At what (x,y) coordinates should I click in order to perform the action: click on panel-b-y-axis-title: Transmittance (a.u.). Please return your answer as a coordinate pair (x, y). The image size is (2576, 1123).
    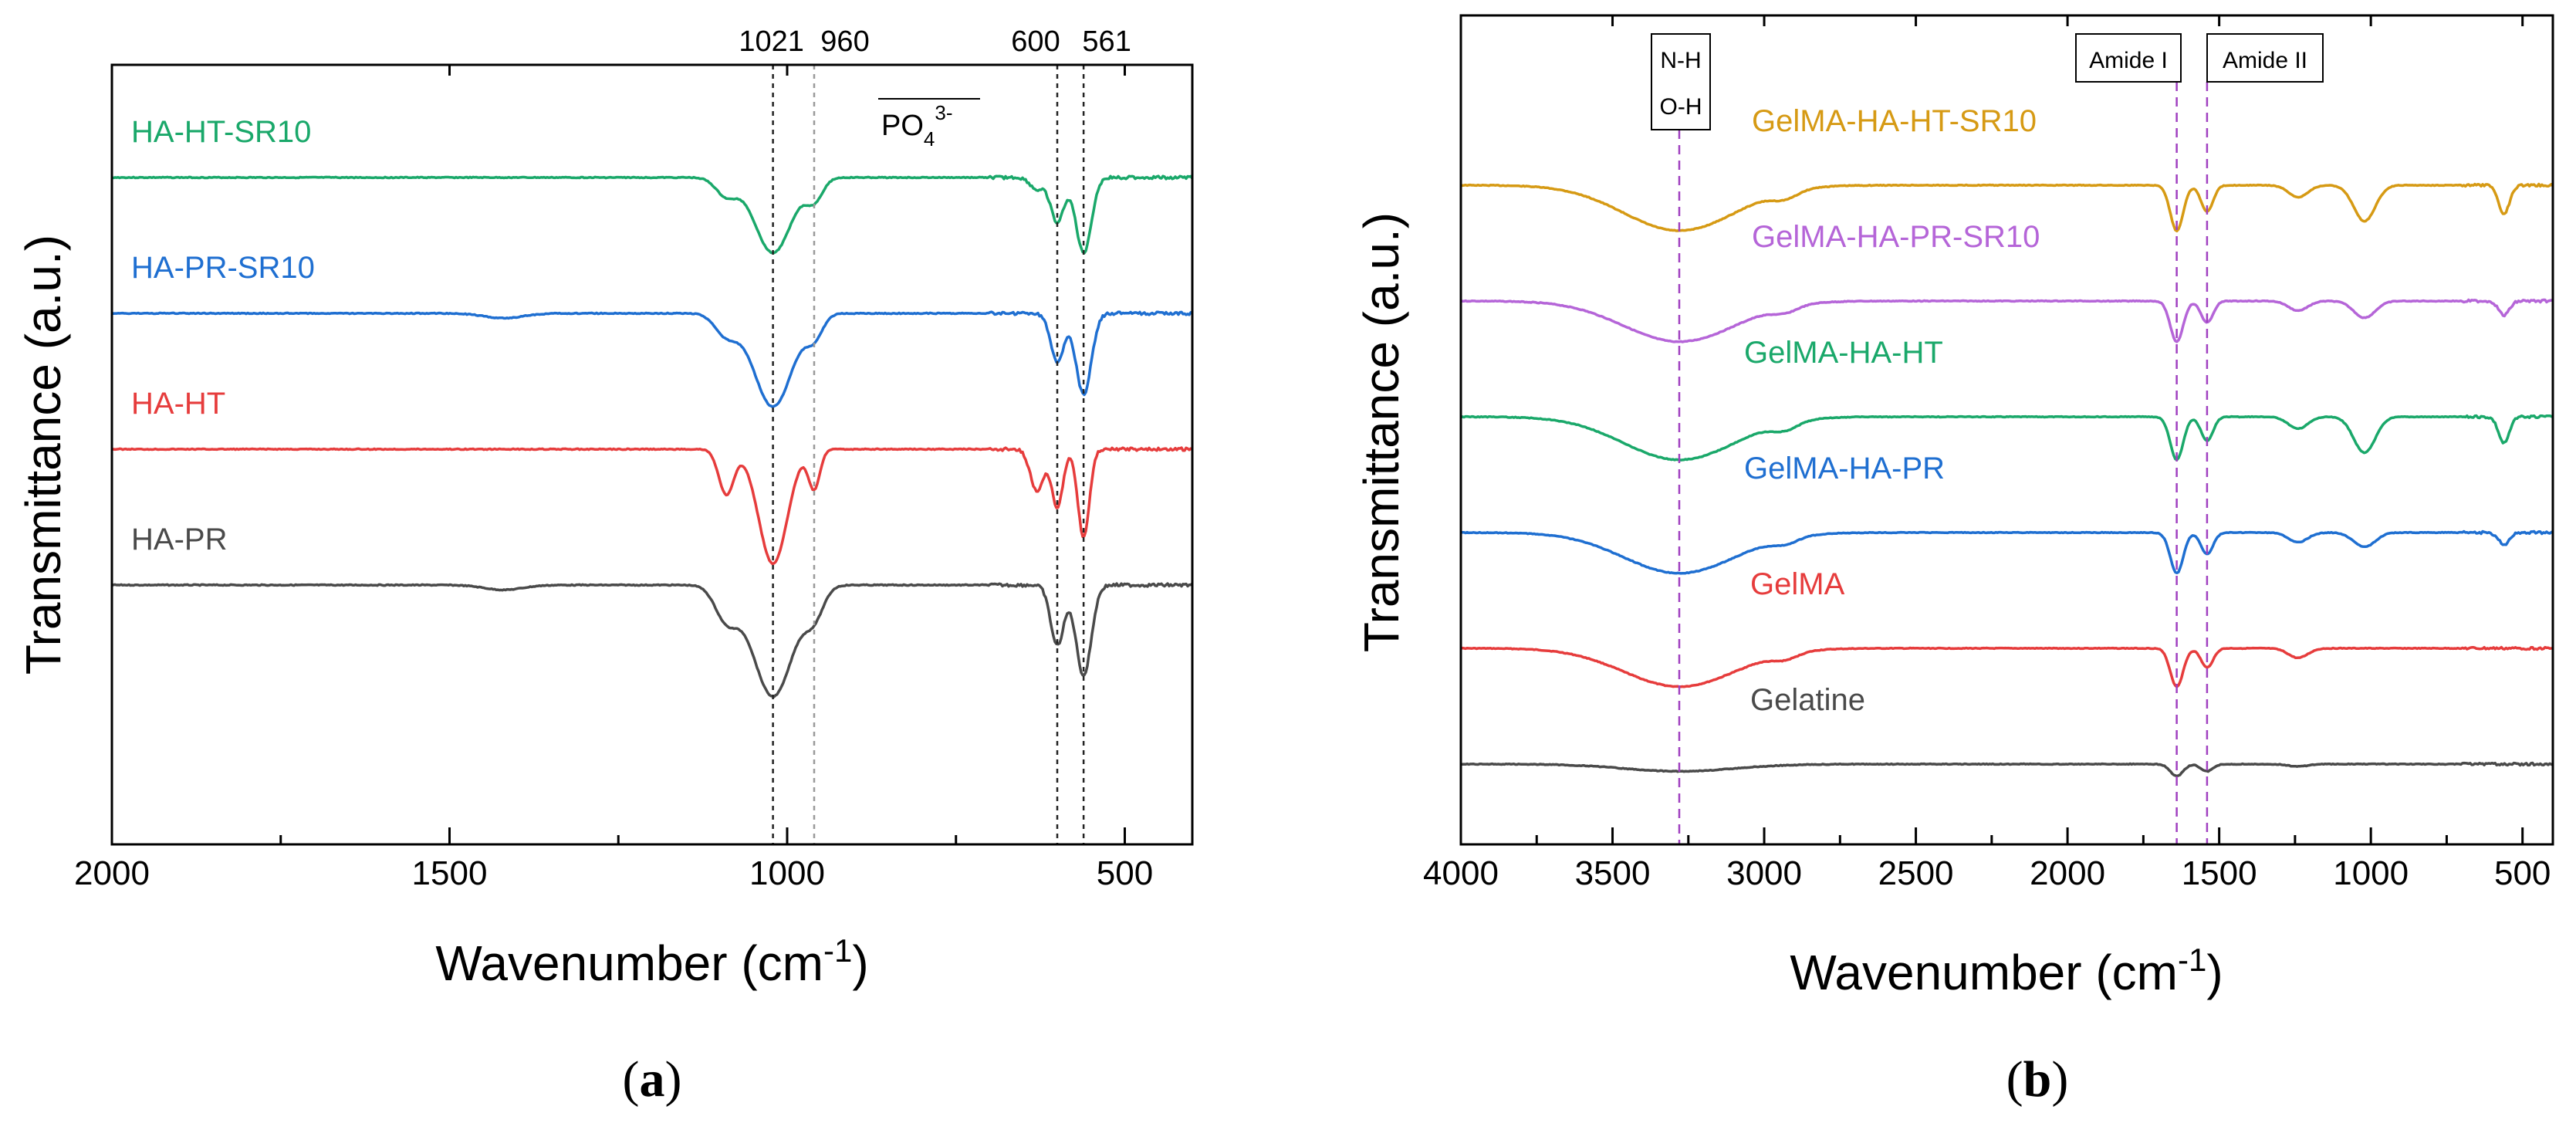
    Looking at the image, I should click on (1381, 432).